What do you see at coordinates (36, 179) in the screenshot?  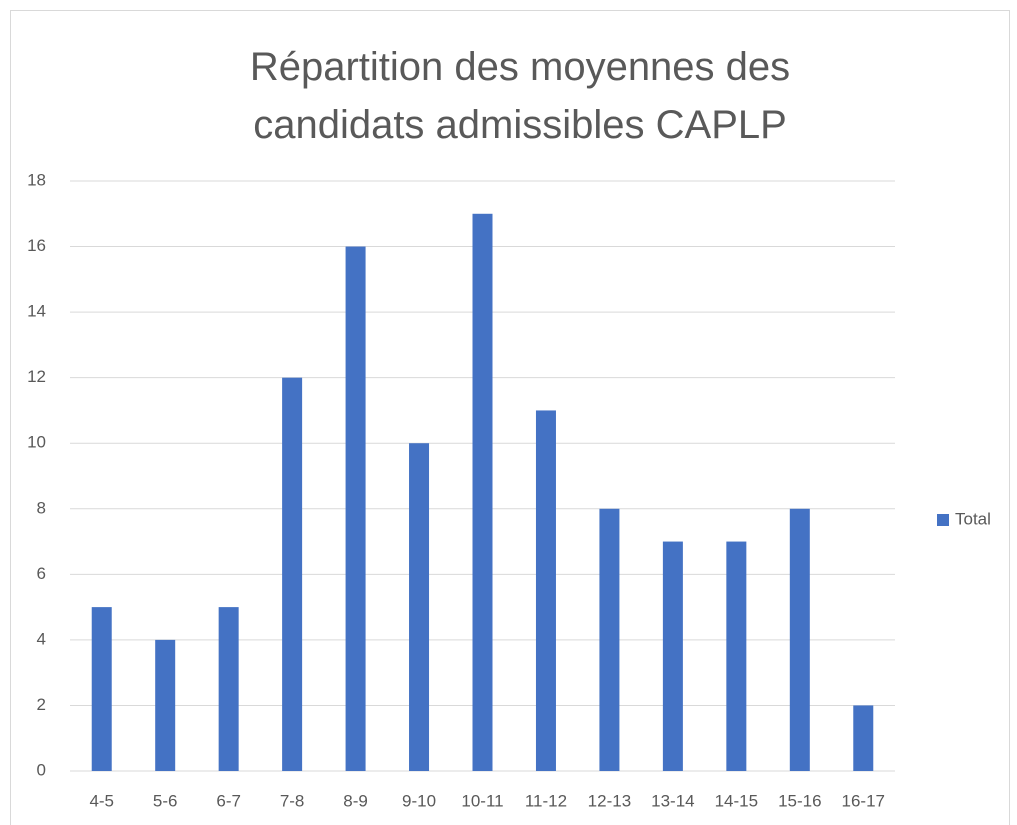 I see `y-tick-label: 18` at bounding box center [36, 179].